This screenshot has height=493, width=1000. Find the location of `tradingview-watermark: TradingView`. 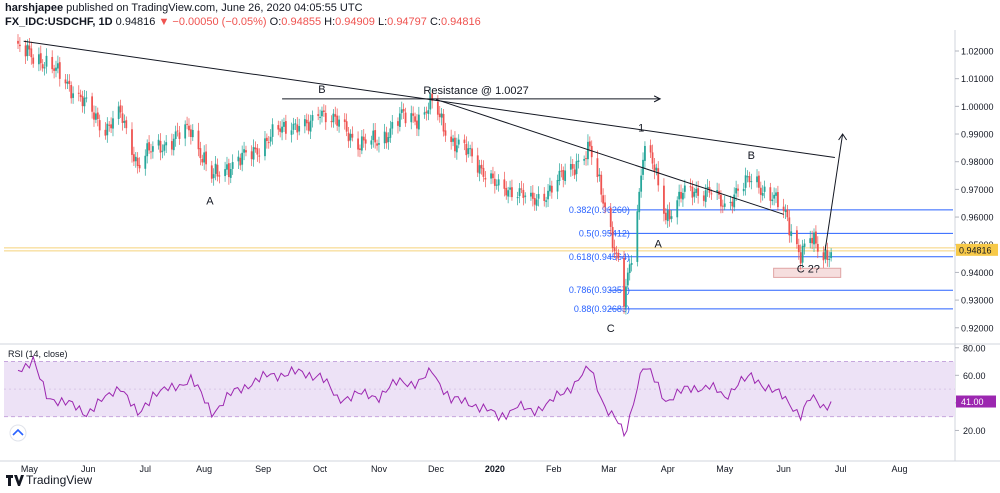

tradingview-watermark: TradingView is located at coordinates (49, 480).